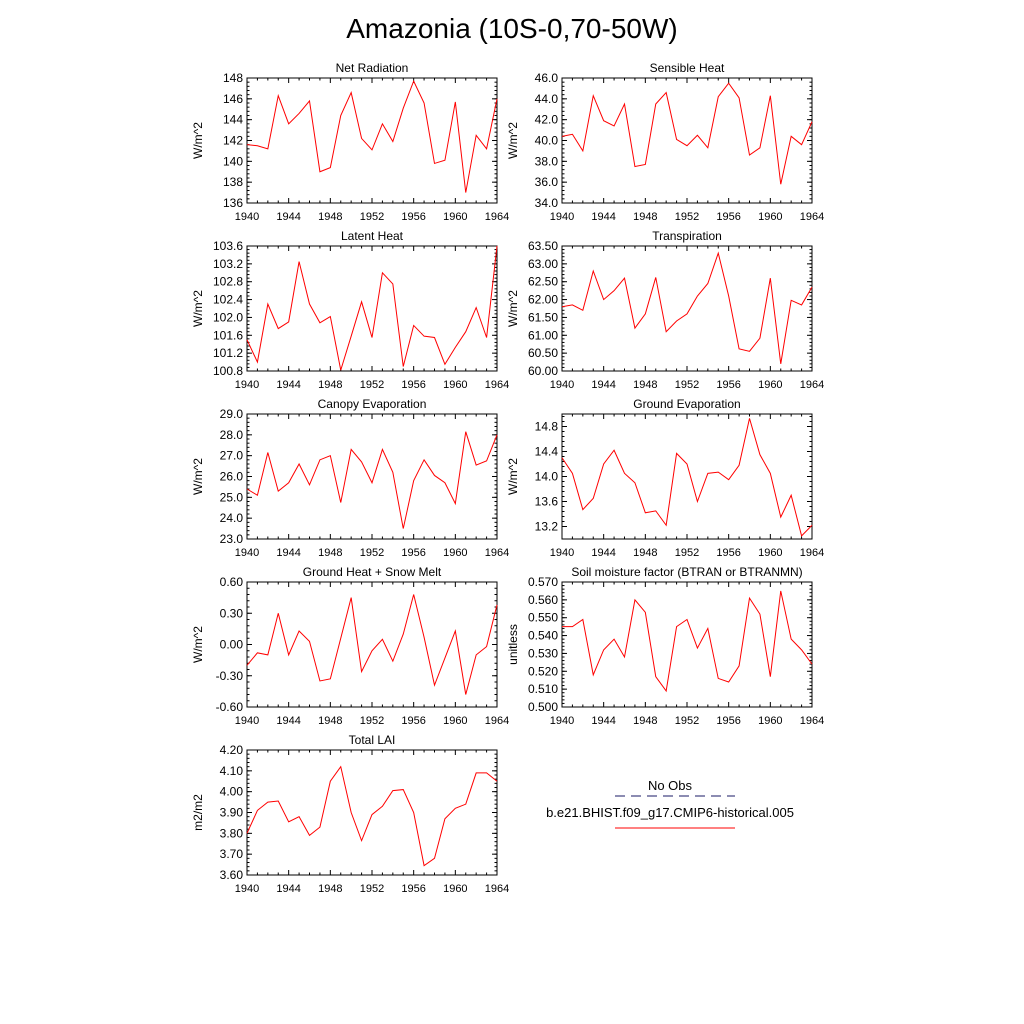 This screenshot has height=1024, width=1024. Describe the element at coordinates (543, 636) in the screenshot. I see `y-tick-label: 0.540` at that location.